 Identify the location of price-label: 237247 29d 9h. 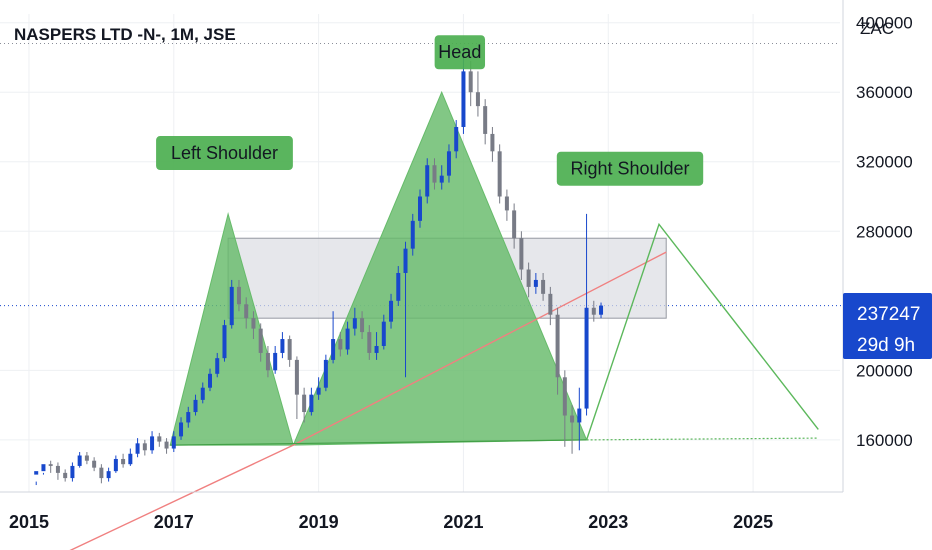
(887, 326).